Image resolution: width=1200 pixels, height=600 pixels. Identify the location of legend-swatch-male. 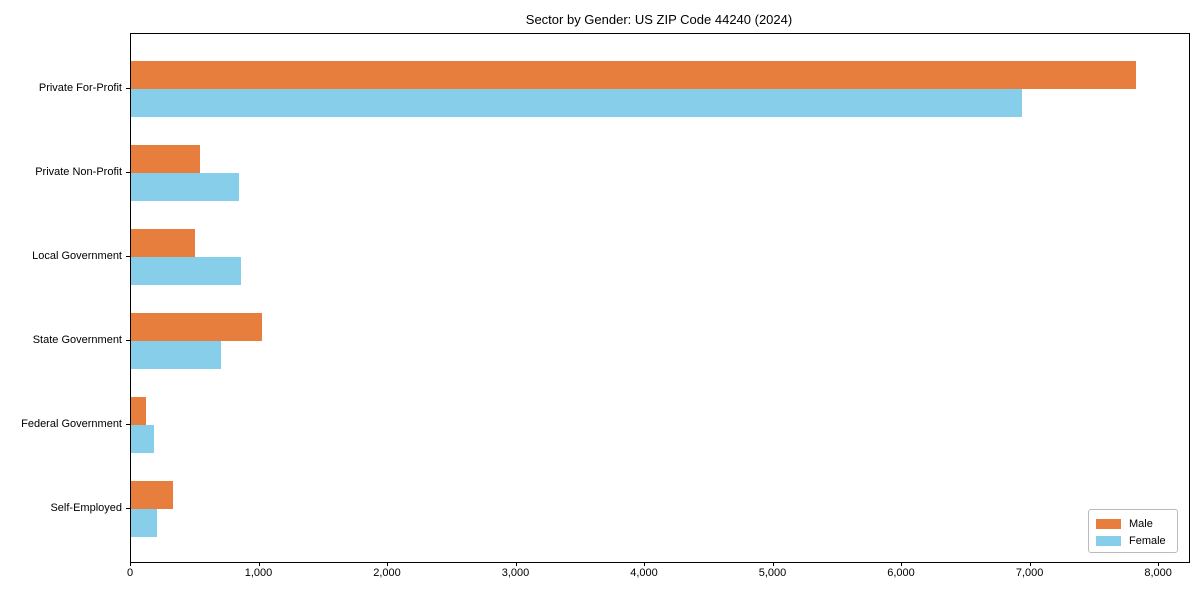
(1108, 523).